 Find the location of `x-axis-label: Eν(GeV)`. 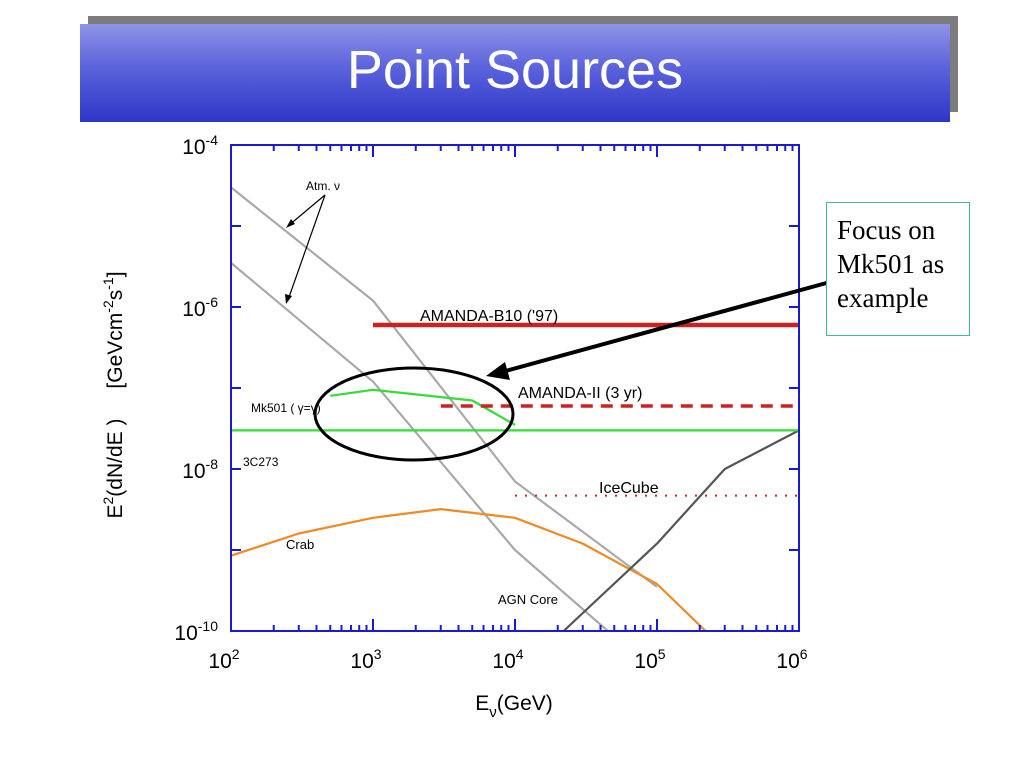

x-axis-label: Eν(GeV) is located at coordinates (514, 706).